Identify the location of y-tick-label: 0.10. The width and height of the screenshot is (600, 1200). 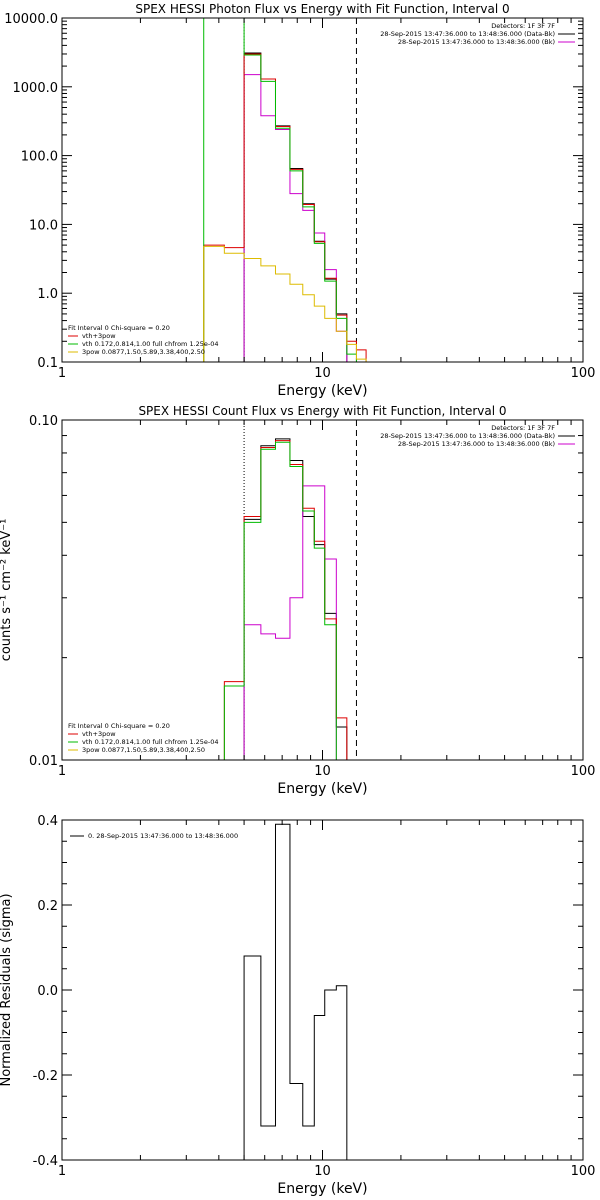
(43, 421).